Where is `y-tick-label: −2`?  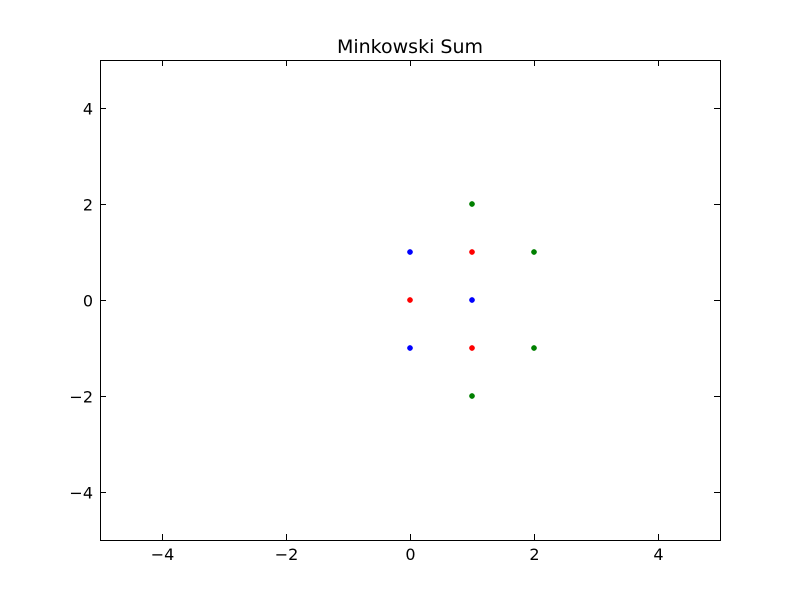 y-tick-label: −2 is located at coordinates (81, 397).